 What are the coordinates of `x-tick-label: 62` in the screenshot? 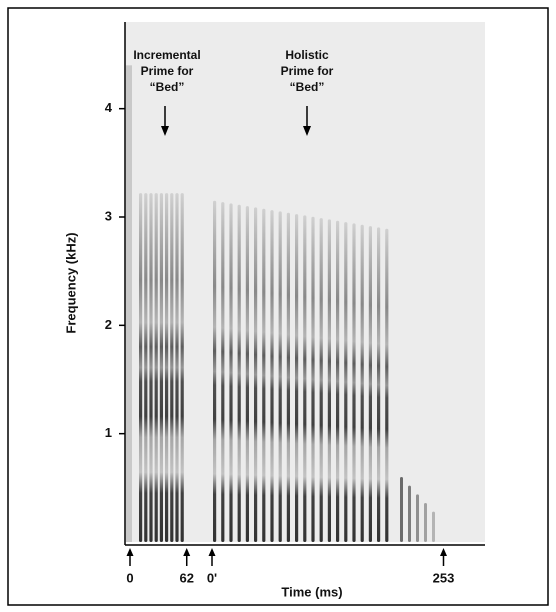 It's located at (186, 577).